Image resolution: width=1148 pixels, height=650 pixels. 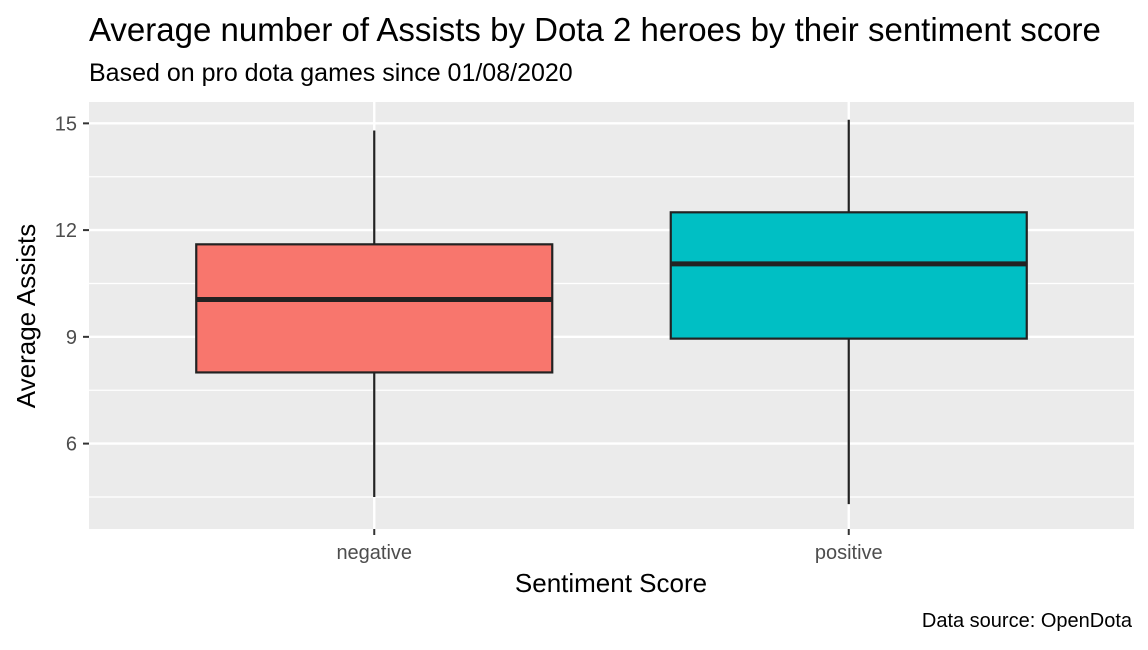 I want to click on x-axis-label: Sentiment Score, so click(x=611, y=583).